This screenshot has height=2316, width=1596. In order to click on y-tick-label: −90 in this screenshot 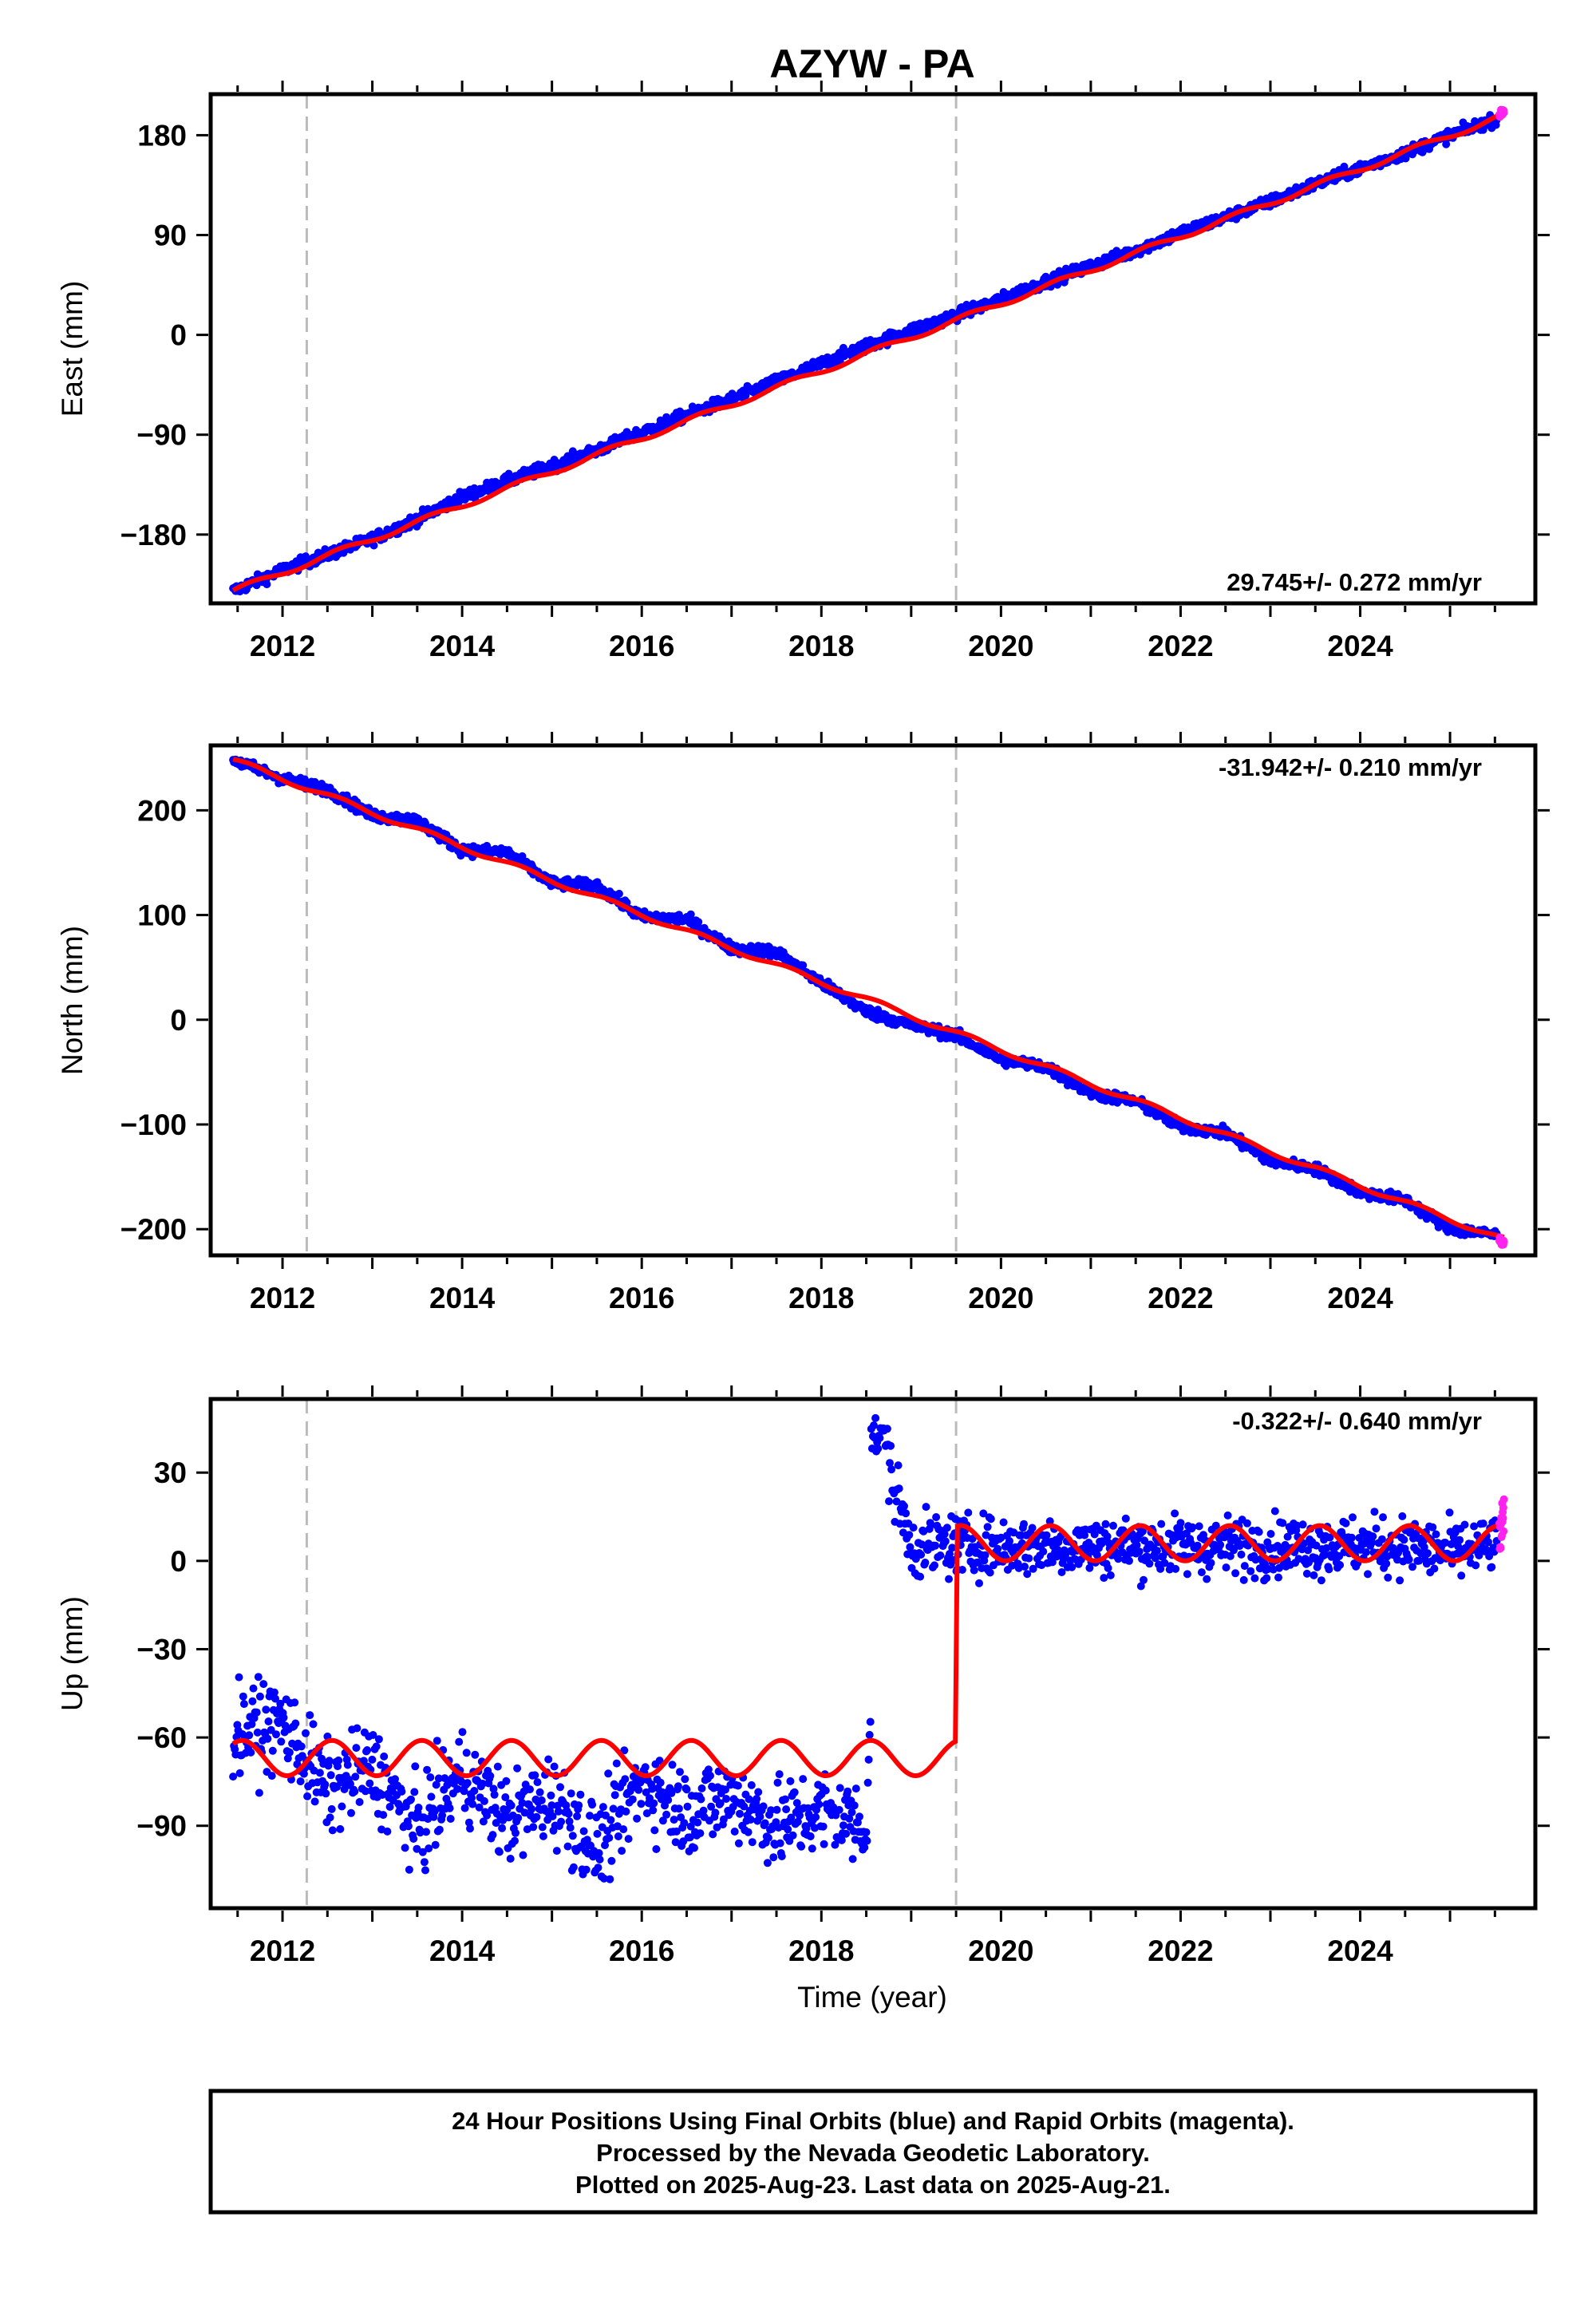, I will do `click(161, 1826)`.